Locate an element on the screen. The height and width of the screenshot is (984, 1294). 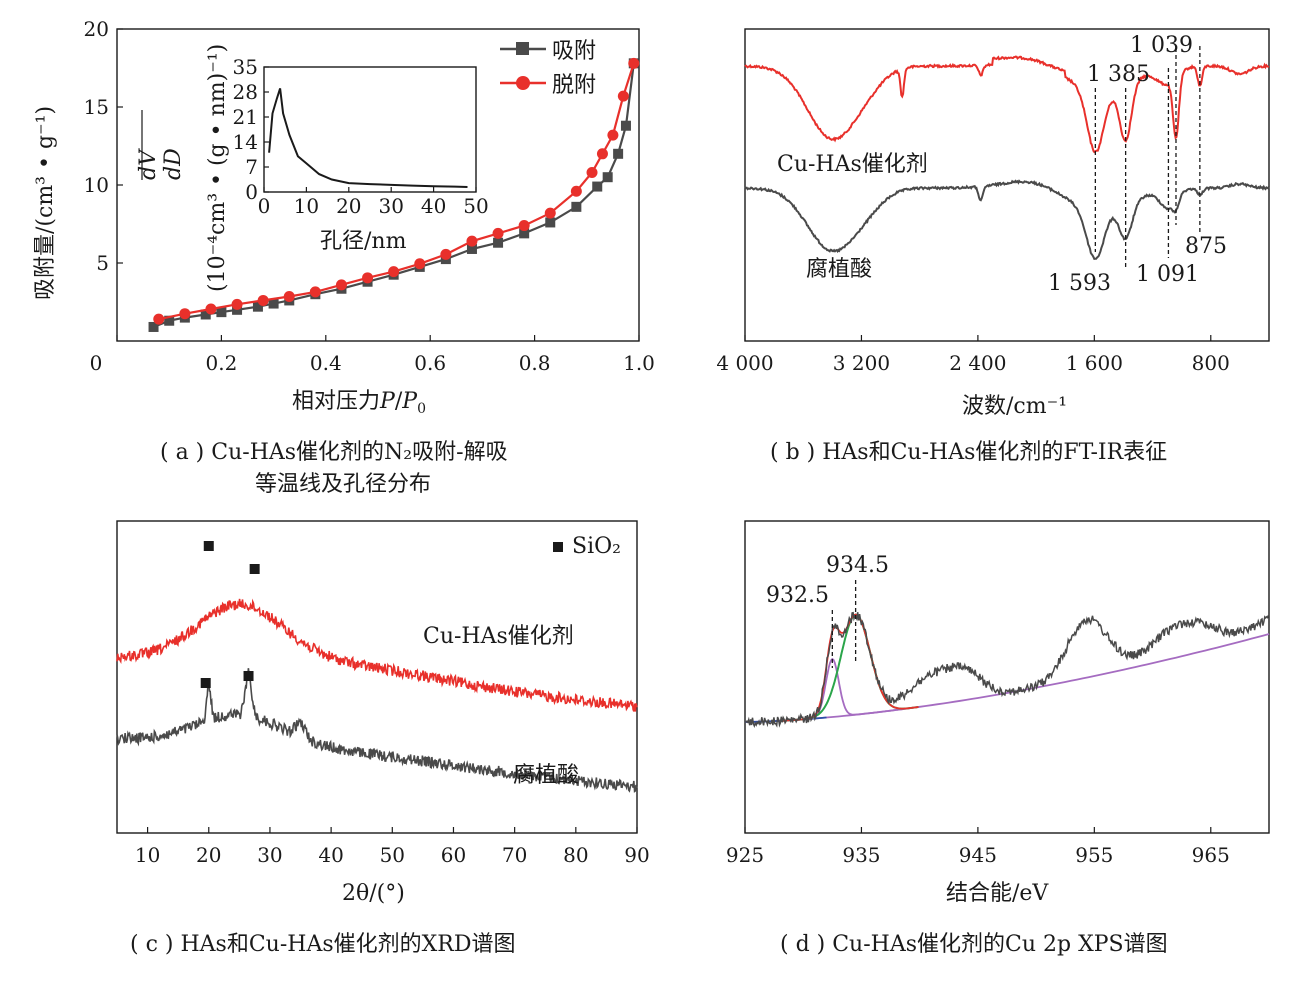
panel-a-xlabel: 相对压力P/P0 is located at coordinates (359, 403).